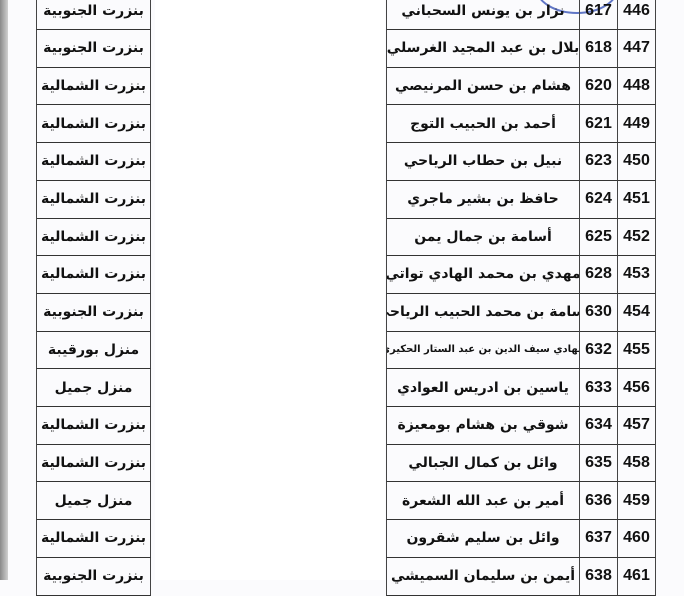 The width and height of the screenshot is (684, 596). Describe the element at coordinates (93, 350) in the screenshot. I see `region-cell: منزل بورقيبة` at that location.